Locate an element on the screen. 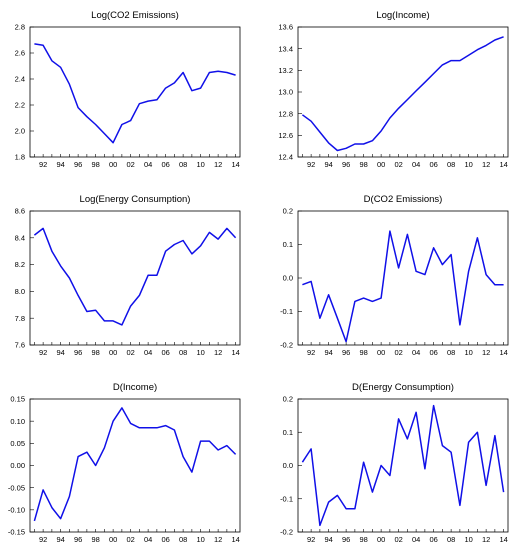  y-tick-label: 8.2 is located at coordinates (20, 264).